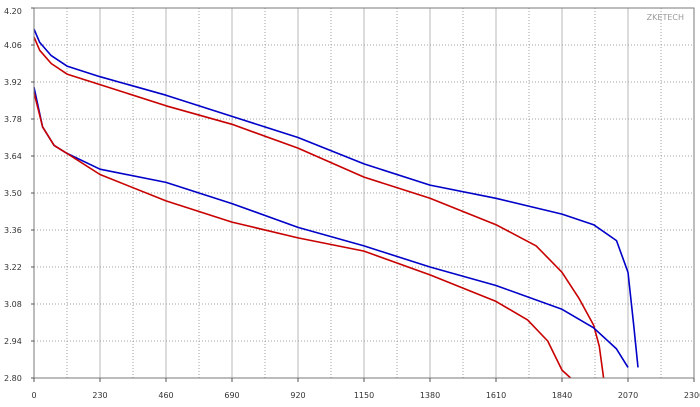 The width and height of the screenshot is (700, 407). Describe the element at coordinates (13, 82) in the screenshot. I see `y-tick-label: 3.92` at that location.